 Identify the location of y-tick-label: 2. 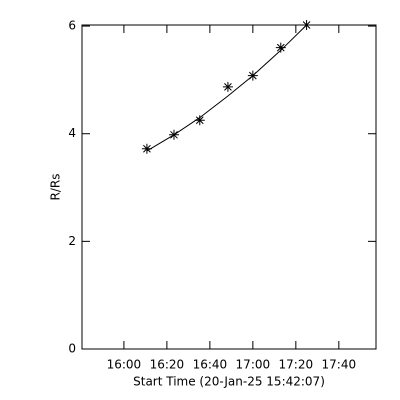
(72, 241).